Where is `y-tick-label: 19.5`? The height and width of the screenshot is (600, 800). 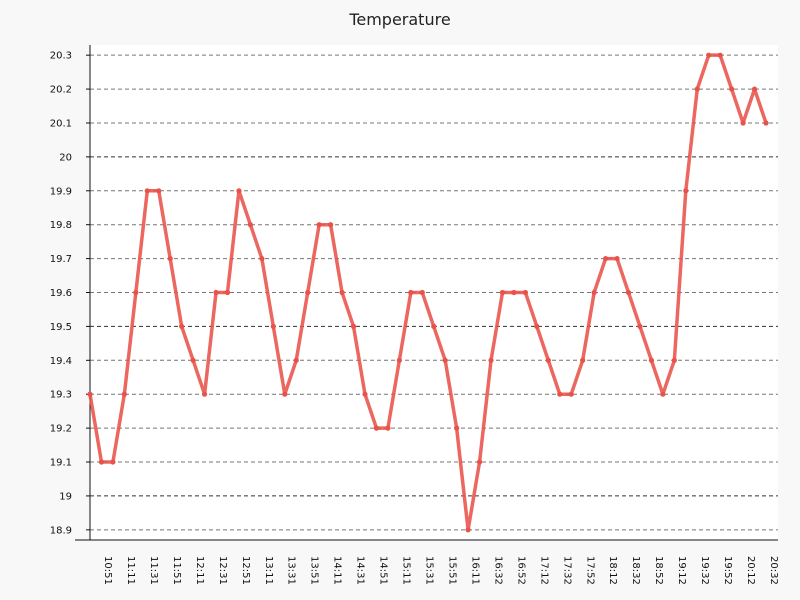 y-tick-label: 19.5 is located at coordinates (61, 327).